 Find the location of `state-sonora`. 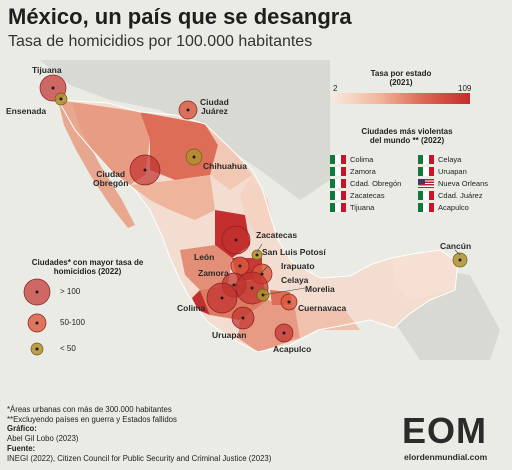

state-sonora is located at coordinates (111, 143).